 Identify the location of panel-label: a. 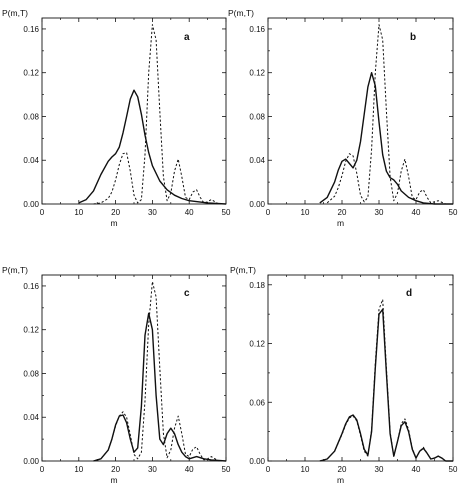
(187, 37).